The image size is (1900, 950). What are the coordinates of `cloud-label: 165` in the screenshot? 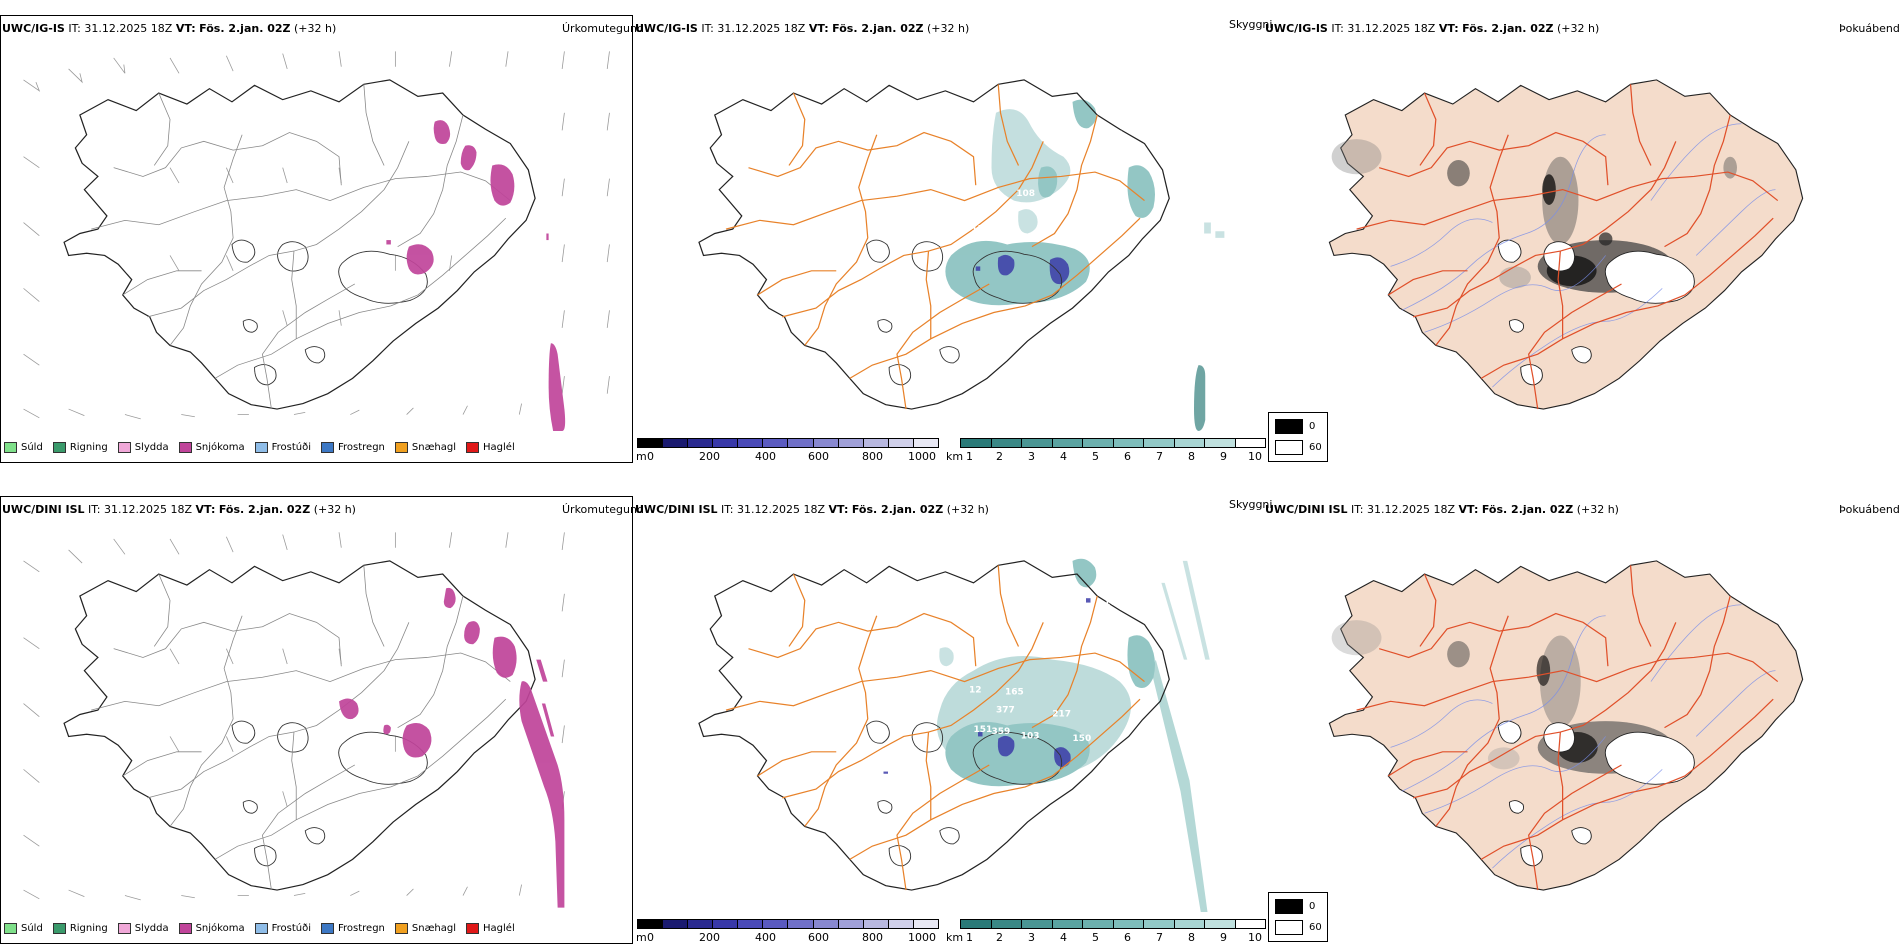 It's located at (1014, 693).